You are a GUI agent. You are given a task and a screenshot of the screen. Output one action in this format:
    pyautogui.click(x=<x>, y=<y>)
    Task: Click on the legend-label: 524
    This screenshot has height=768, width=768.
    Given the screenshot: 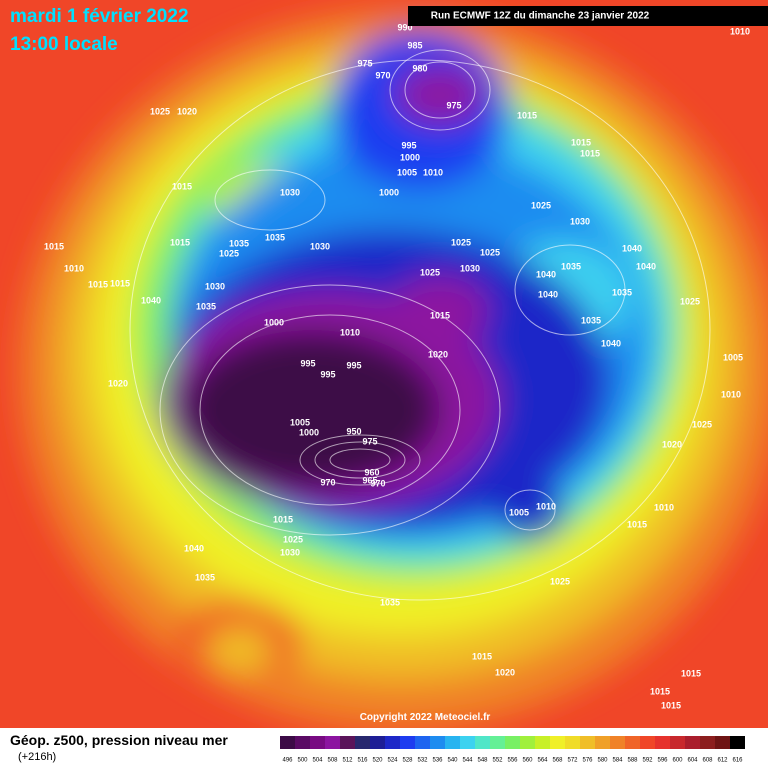 What is the action you would take?
    pyautogui.click(x=392, y=761)
    